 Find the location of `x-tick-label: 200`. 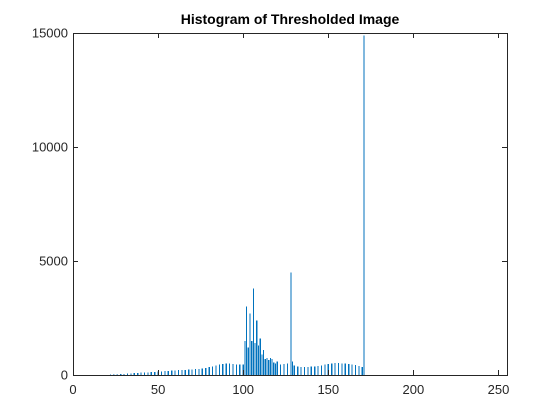

x-tick-label: 200 is located at coordinates (414, 389).